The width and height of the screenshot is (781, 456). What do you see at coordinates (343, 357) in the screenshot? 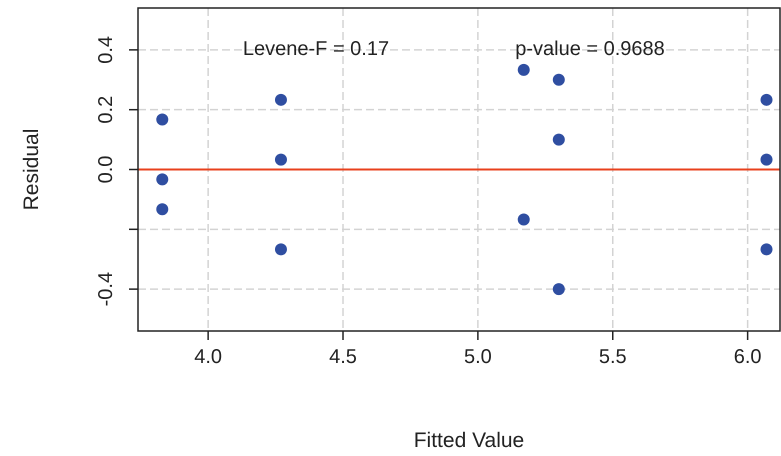
I see `x-tick-label: 4.5` at bounding box center [343, 357].